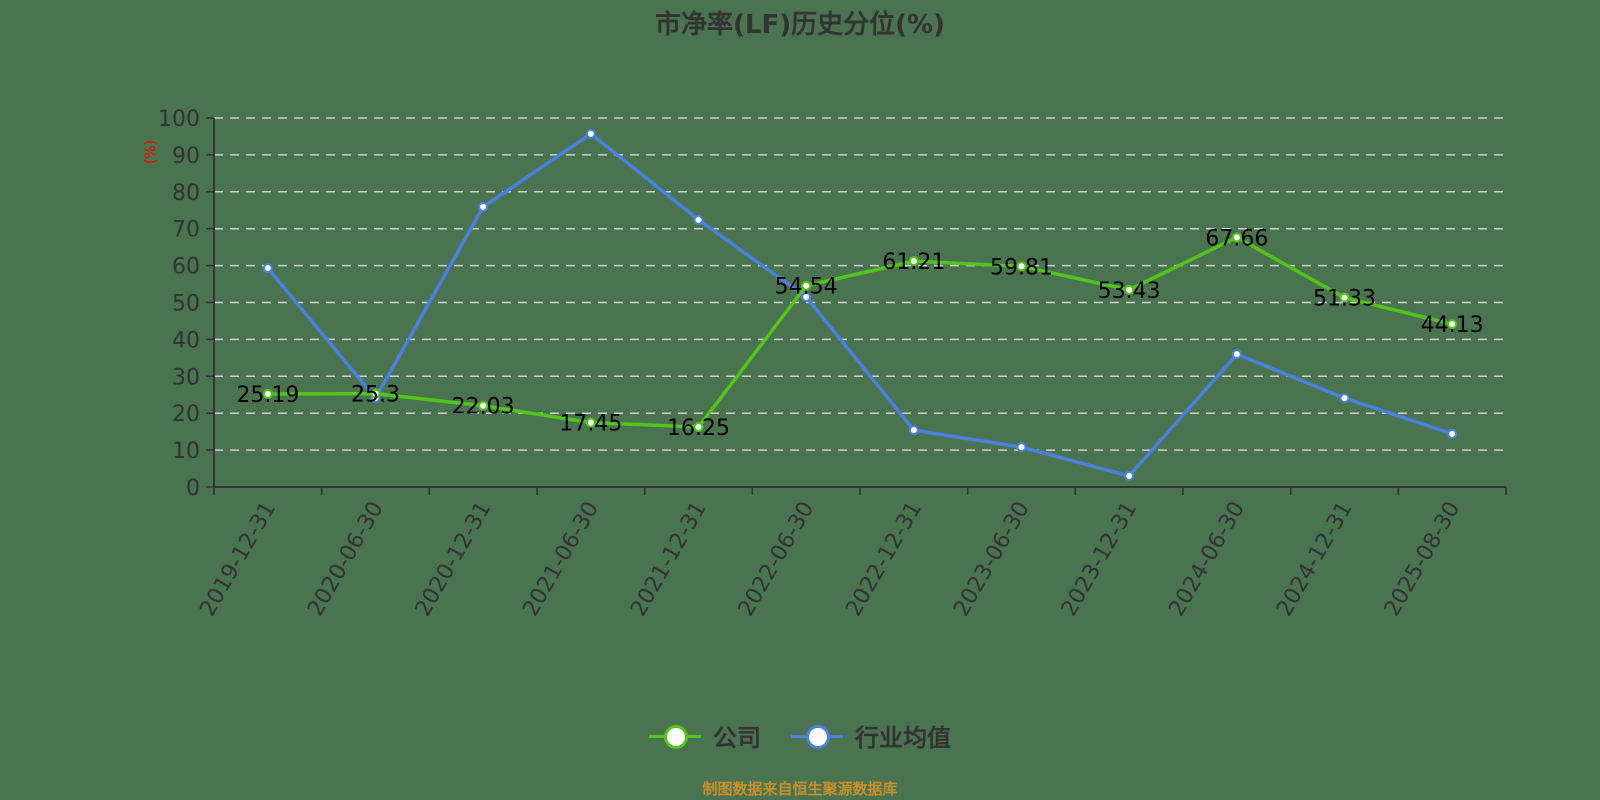 The width and height of the screenshot is (1600, 800). I want to click on data-label: 51.33, so click(1344, 299).